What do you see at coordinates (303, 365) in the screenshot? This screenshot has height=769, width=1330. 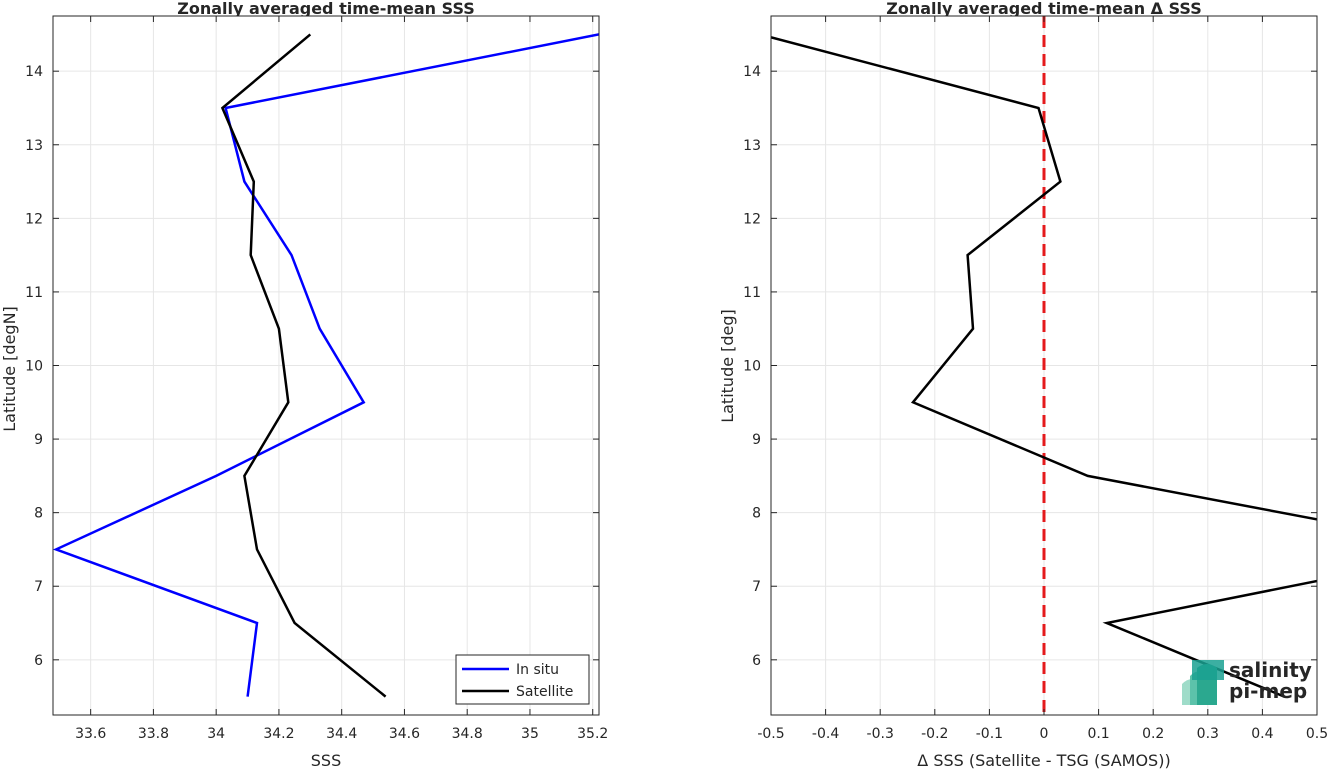 I see `series-line-satellite` at bounding box center [303, 365].